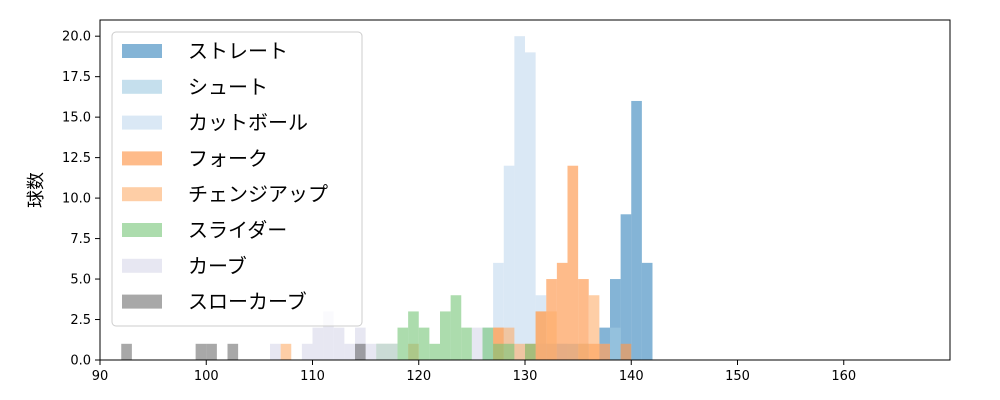  Describe the element at coordinates (525, 376) in the screenshot. I see `x-tick-label: 130` at that location.